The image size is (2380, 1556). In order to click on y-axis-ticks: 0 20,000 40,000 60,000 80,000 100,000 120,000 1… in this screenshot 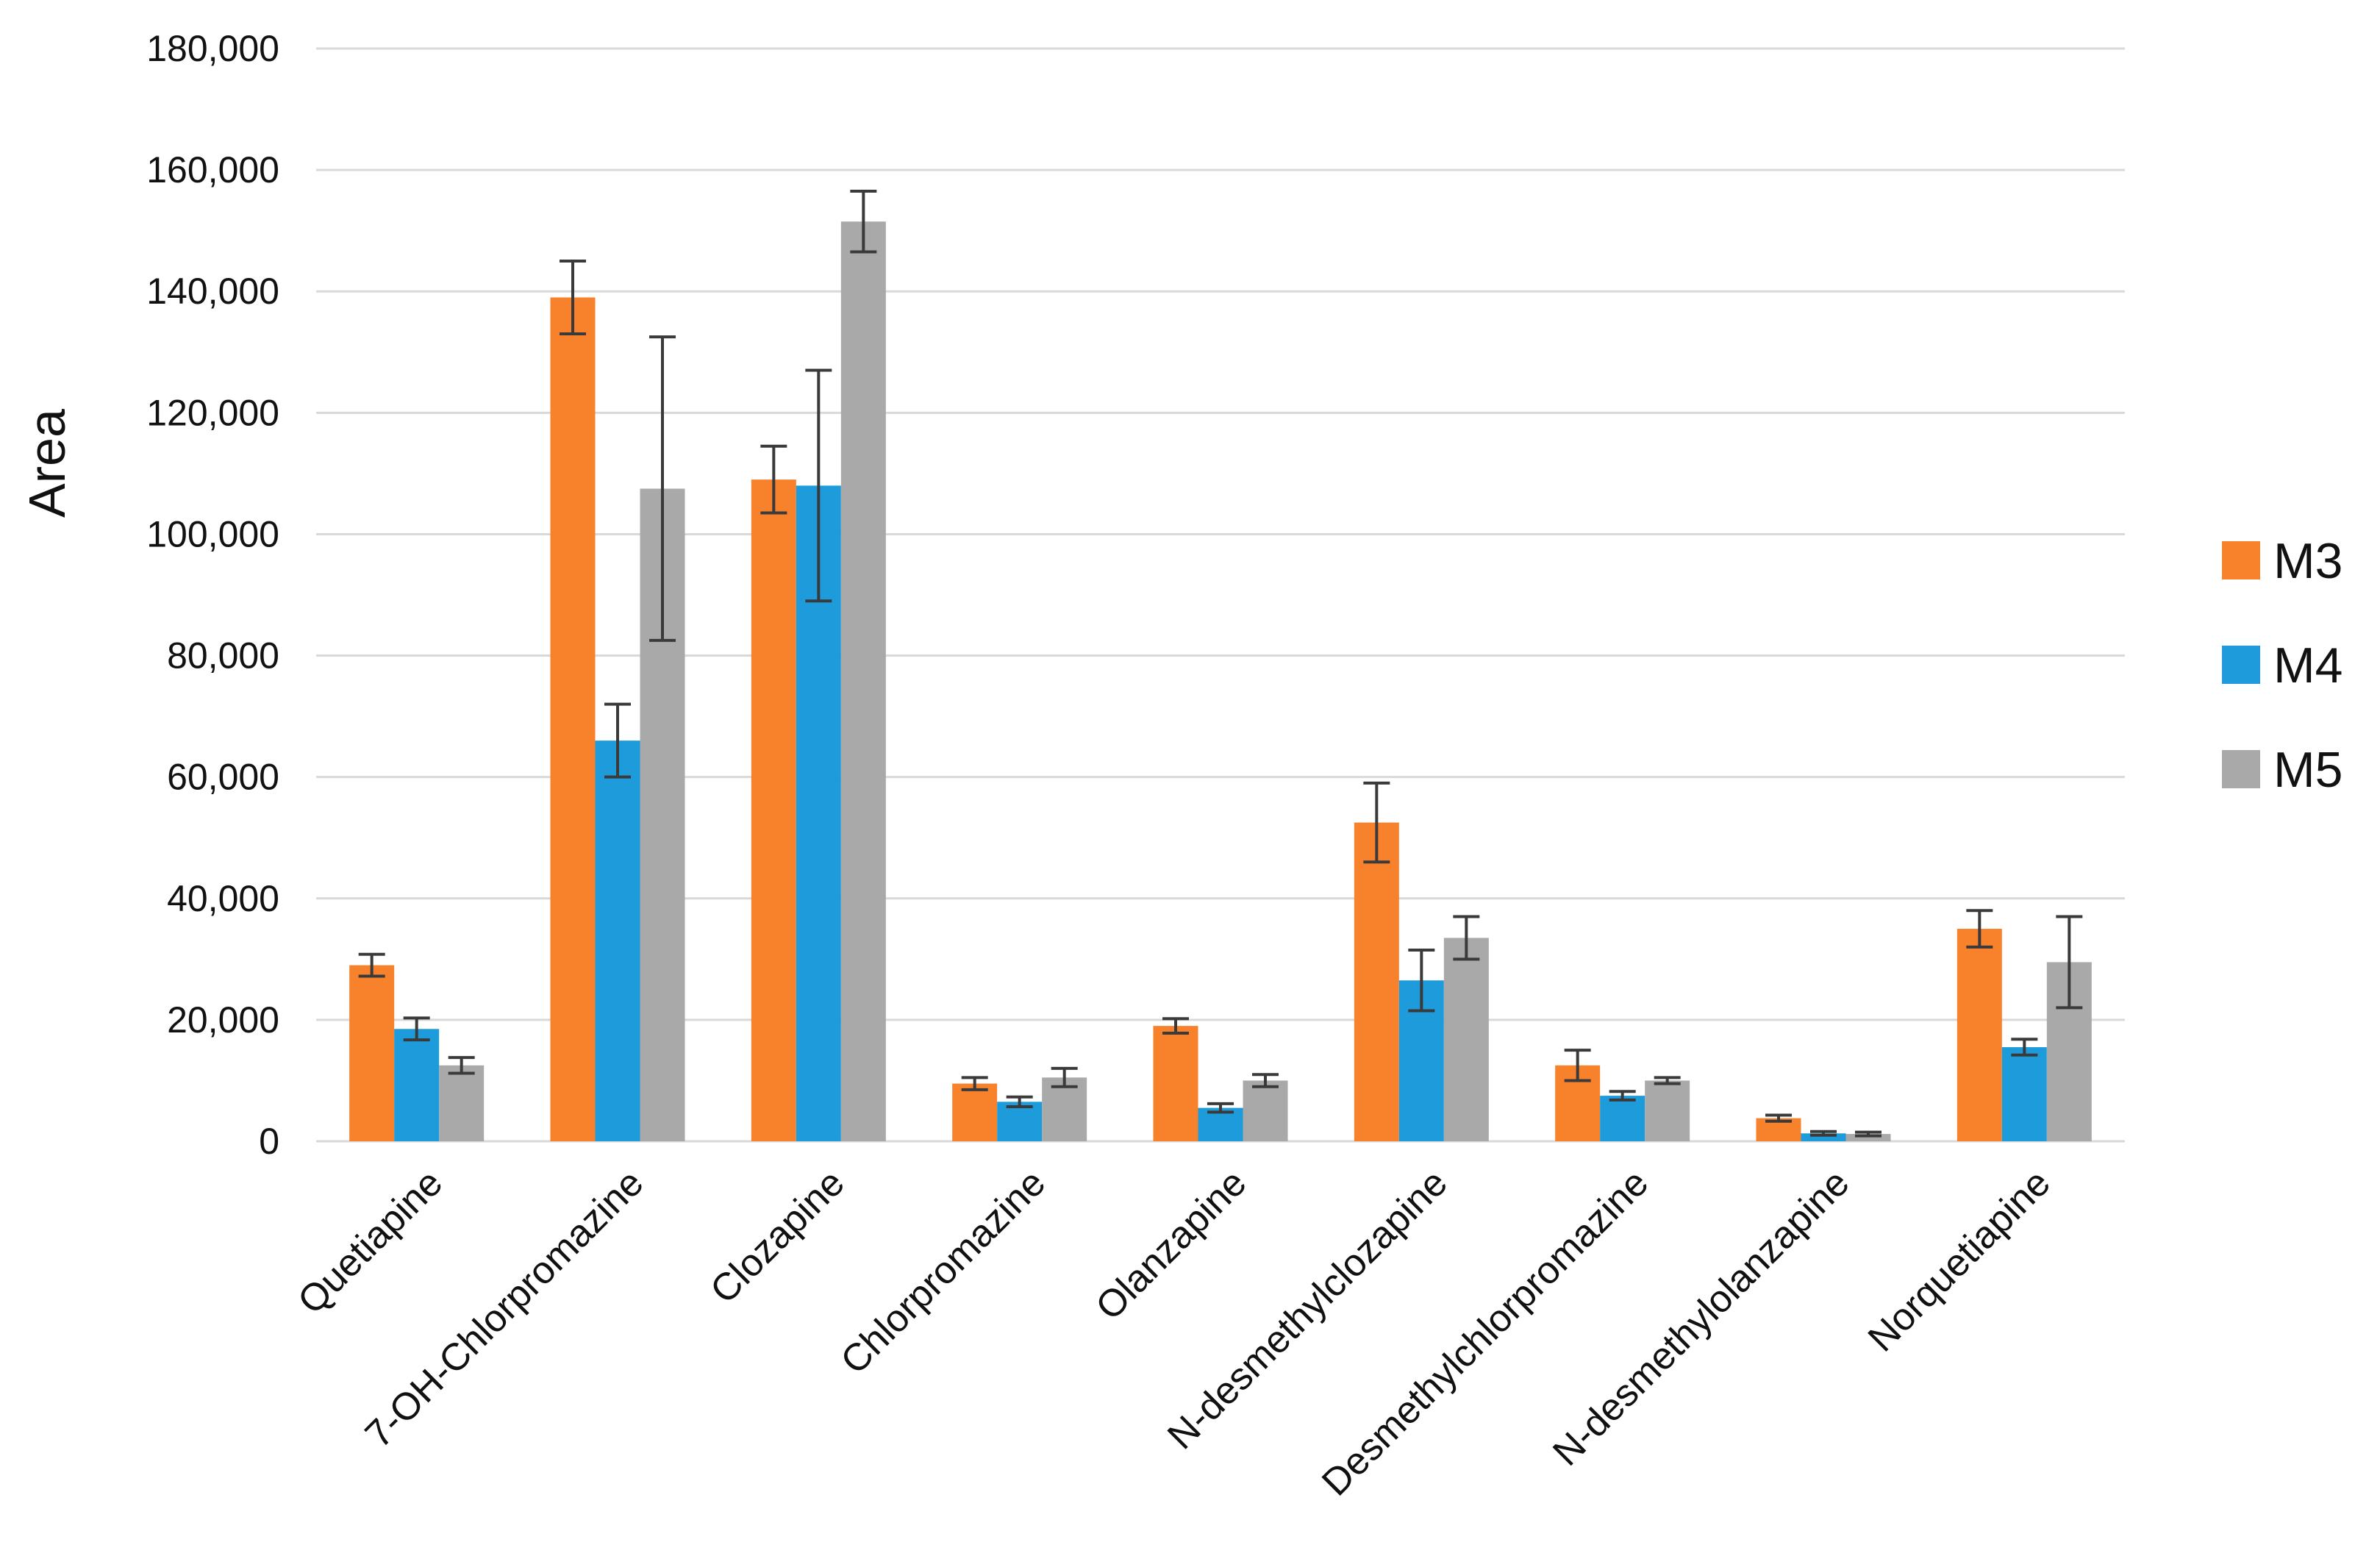, I will do `click(212, 595)`.